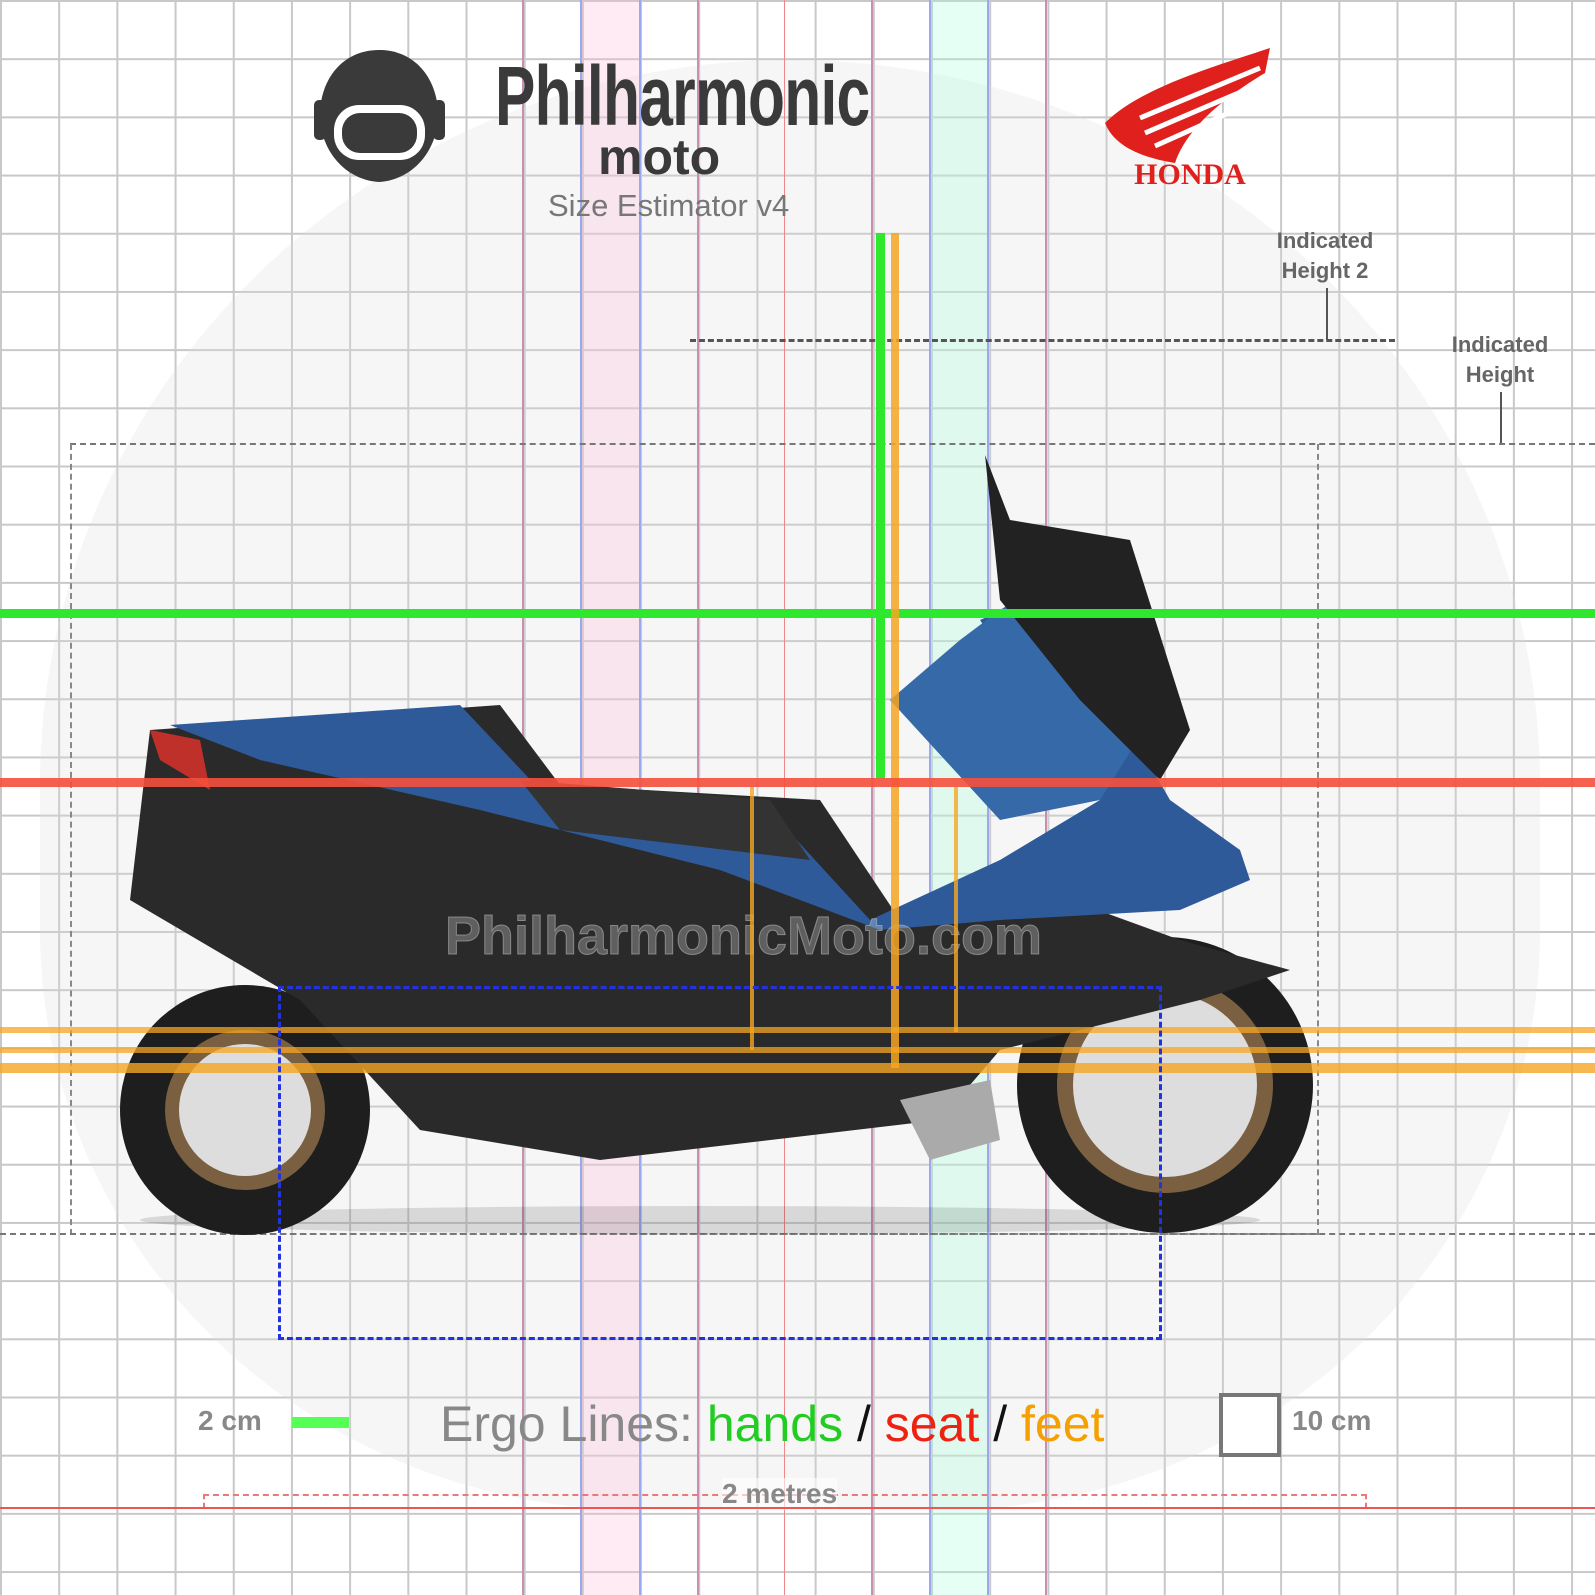  I want to click on height-line, so click(832, 444).